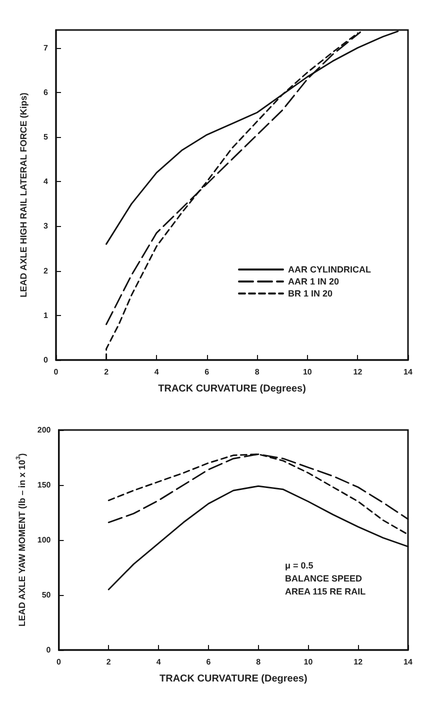 The image size is (424, 710). I want to click on y-tick-label: 7, so click(46, 47).